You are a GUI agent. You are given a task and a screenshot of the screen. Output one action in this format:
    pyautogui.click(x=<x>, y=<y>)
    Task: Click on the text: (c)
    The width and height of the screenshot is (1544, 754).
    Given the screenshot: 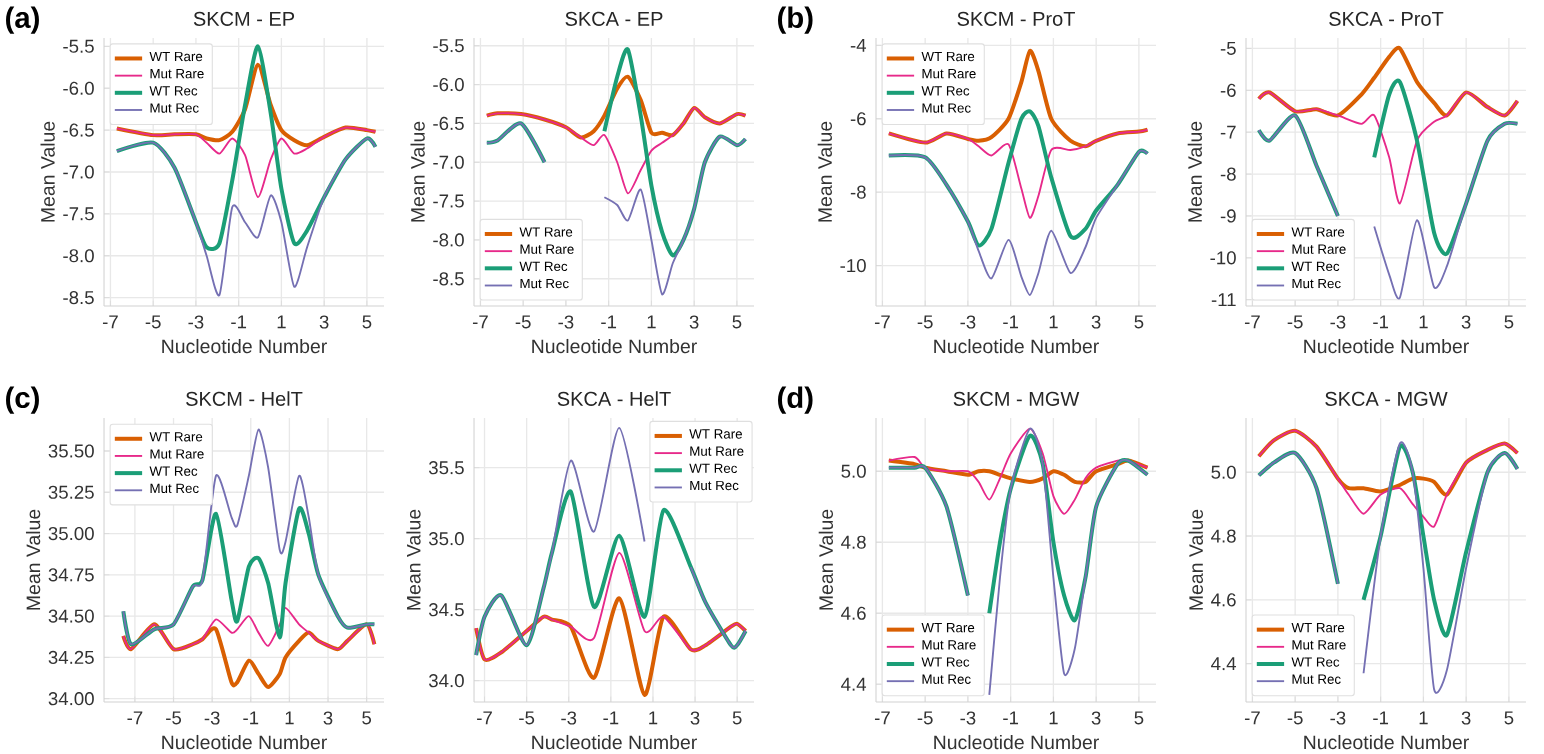 What is the action you would take?
    pyautogui.click(x=22, y=400)
    